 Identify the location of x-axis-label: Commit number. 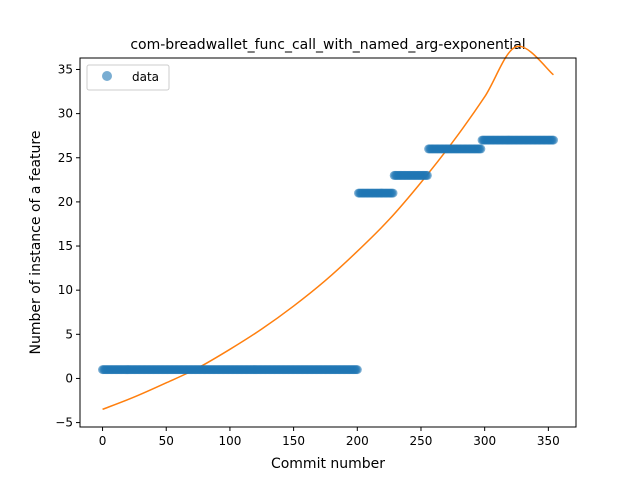
(328, 464).